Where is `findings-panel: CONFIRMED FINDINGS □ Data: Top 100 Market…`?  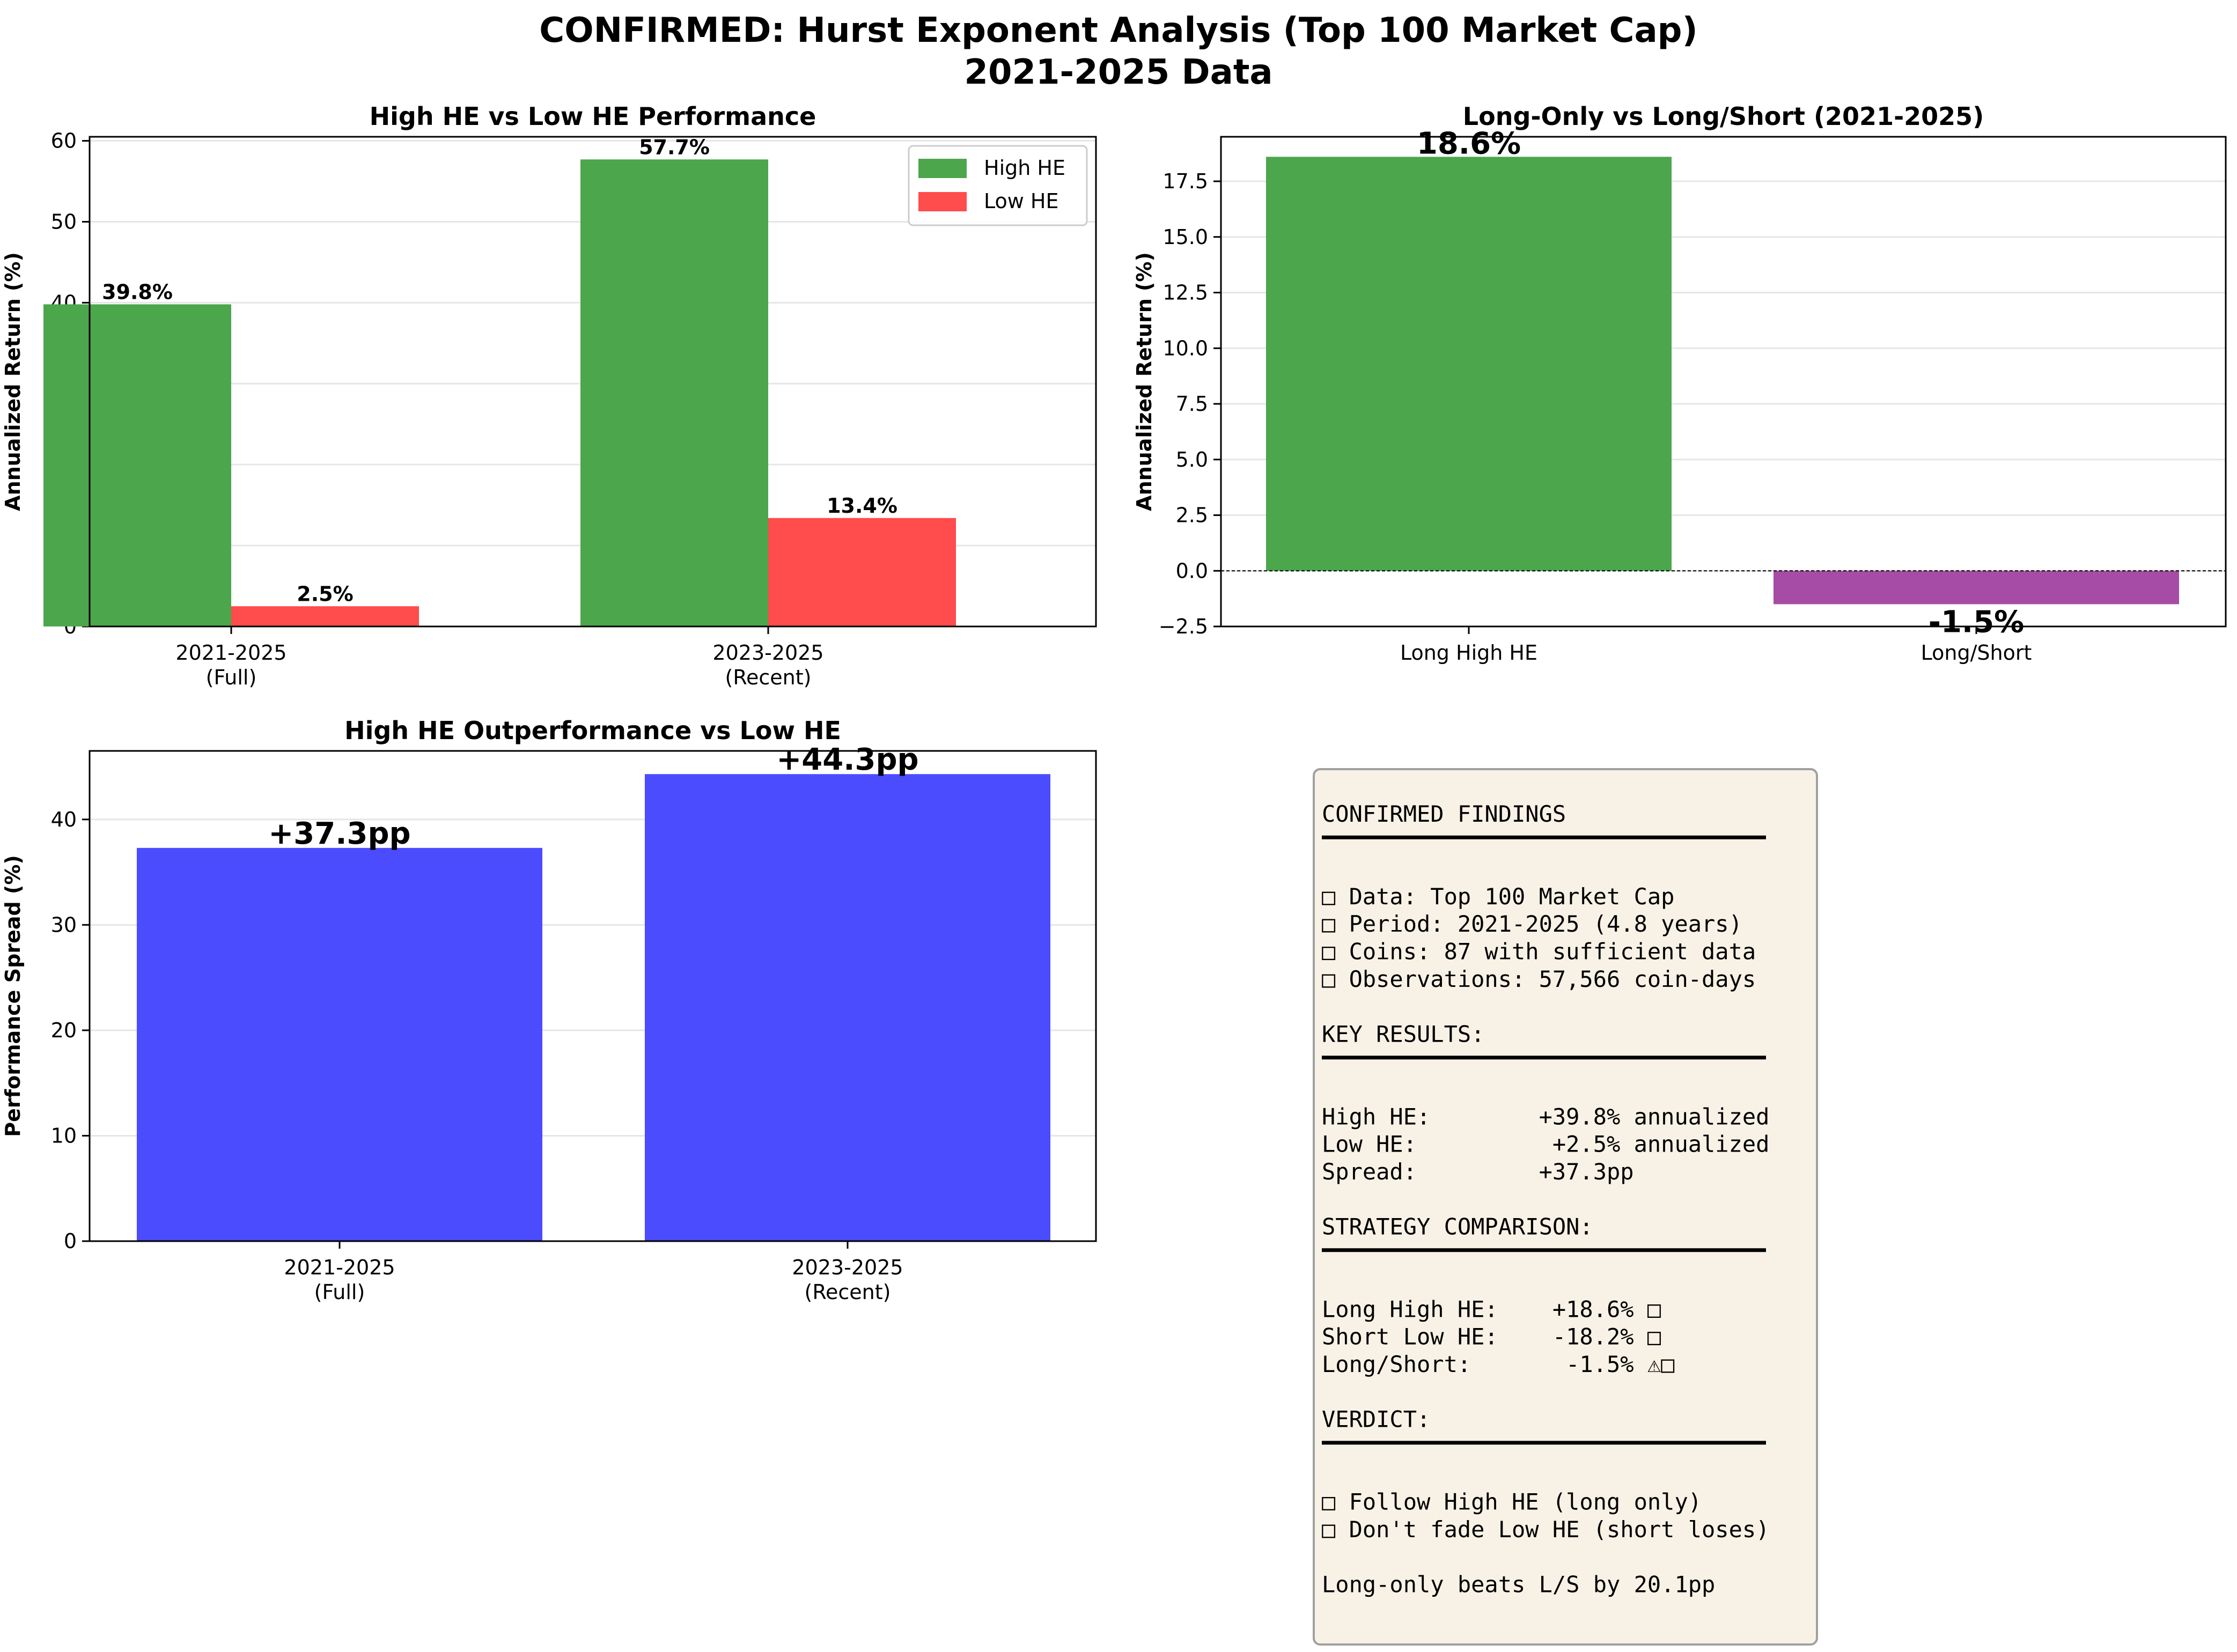 findings-panel: CONFIRMED FINDINGS □ Data: Top 100 Market… is located at coordinates (1565, 1207).